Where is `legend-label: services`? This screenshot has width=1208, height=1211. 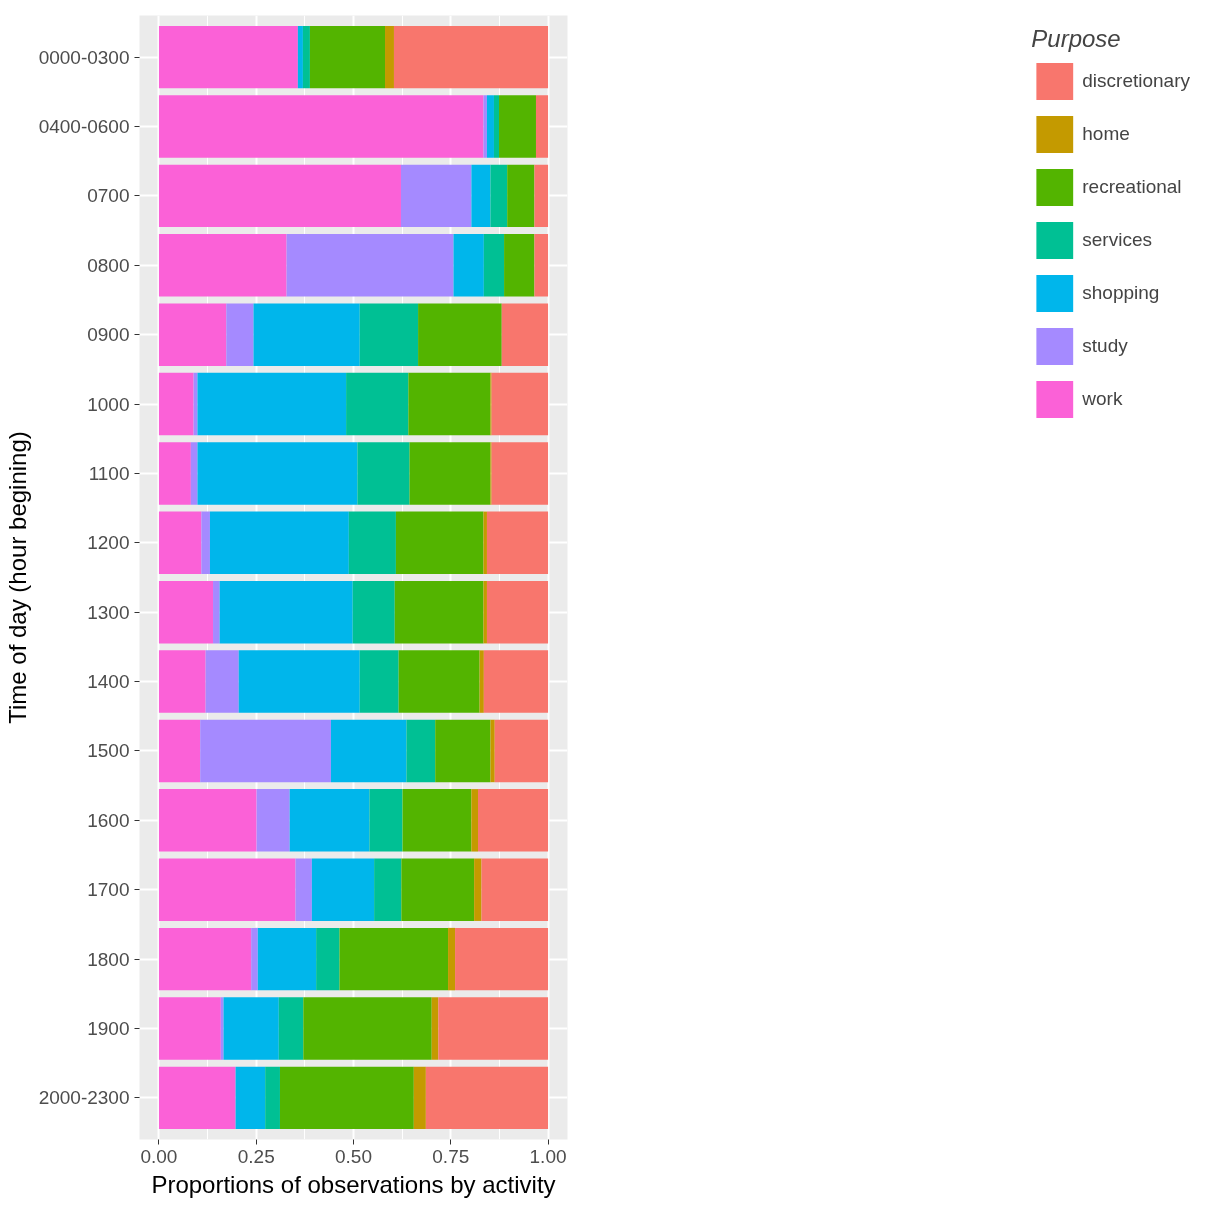 legend-label: services is located at coordinates (1117, 240).